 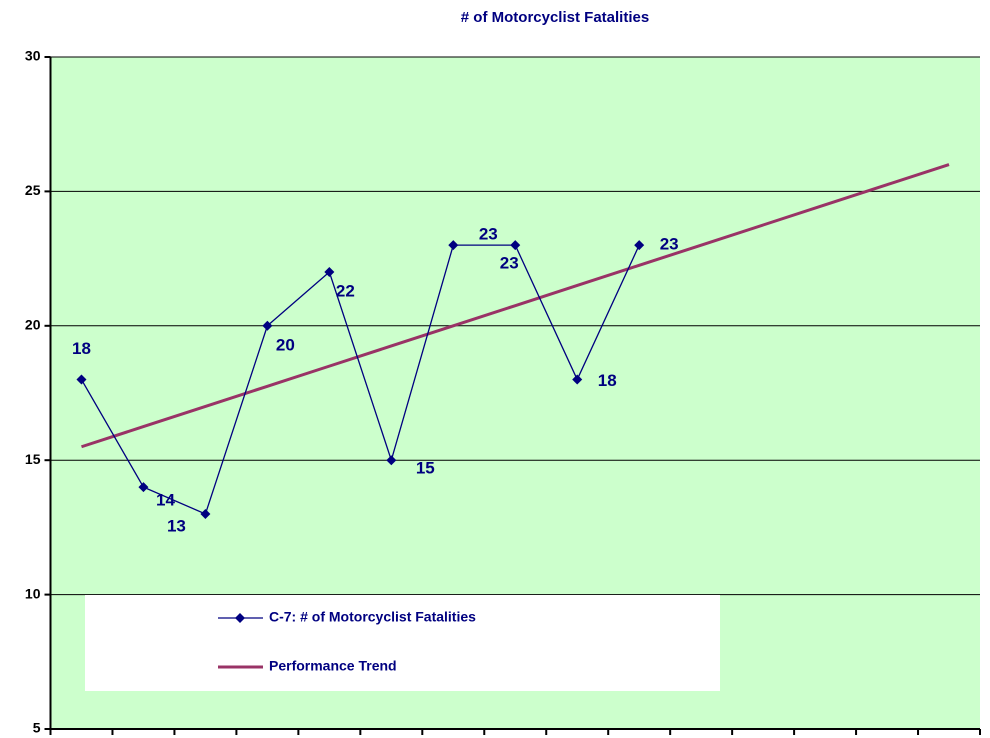 I want to click on y-tick-label: 25, so click(x=33, y=190).